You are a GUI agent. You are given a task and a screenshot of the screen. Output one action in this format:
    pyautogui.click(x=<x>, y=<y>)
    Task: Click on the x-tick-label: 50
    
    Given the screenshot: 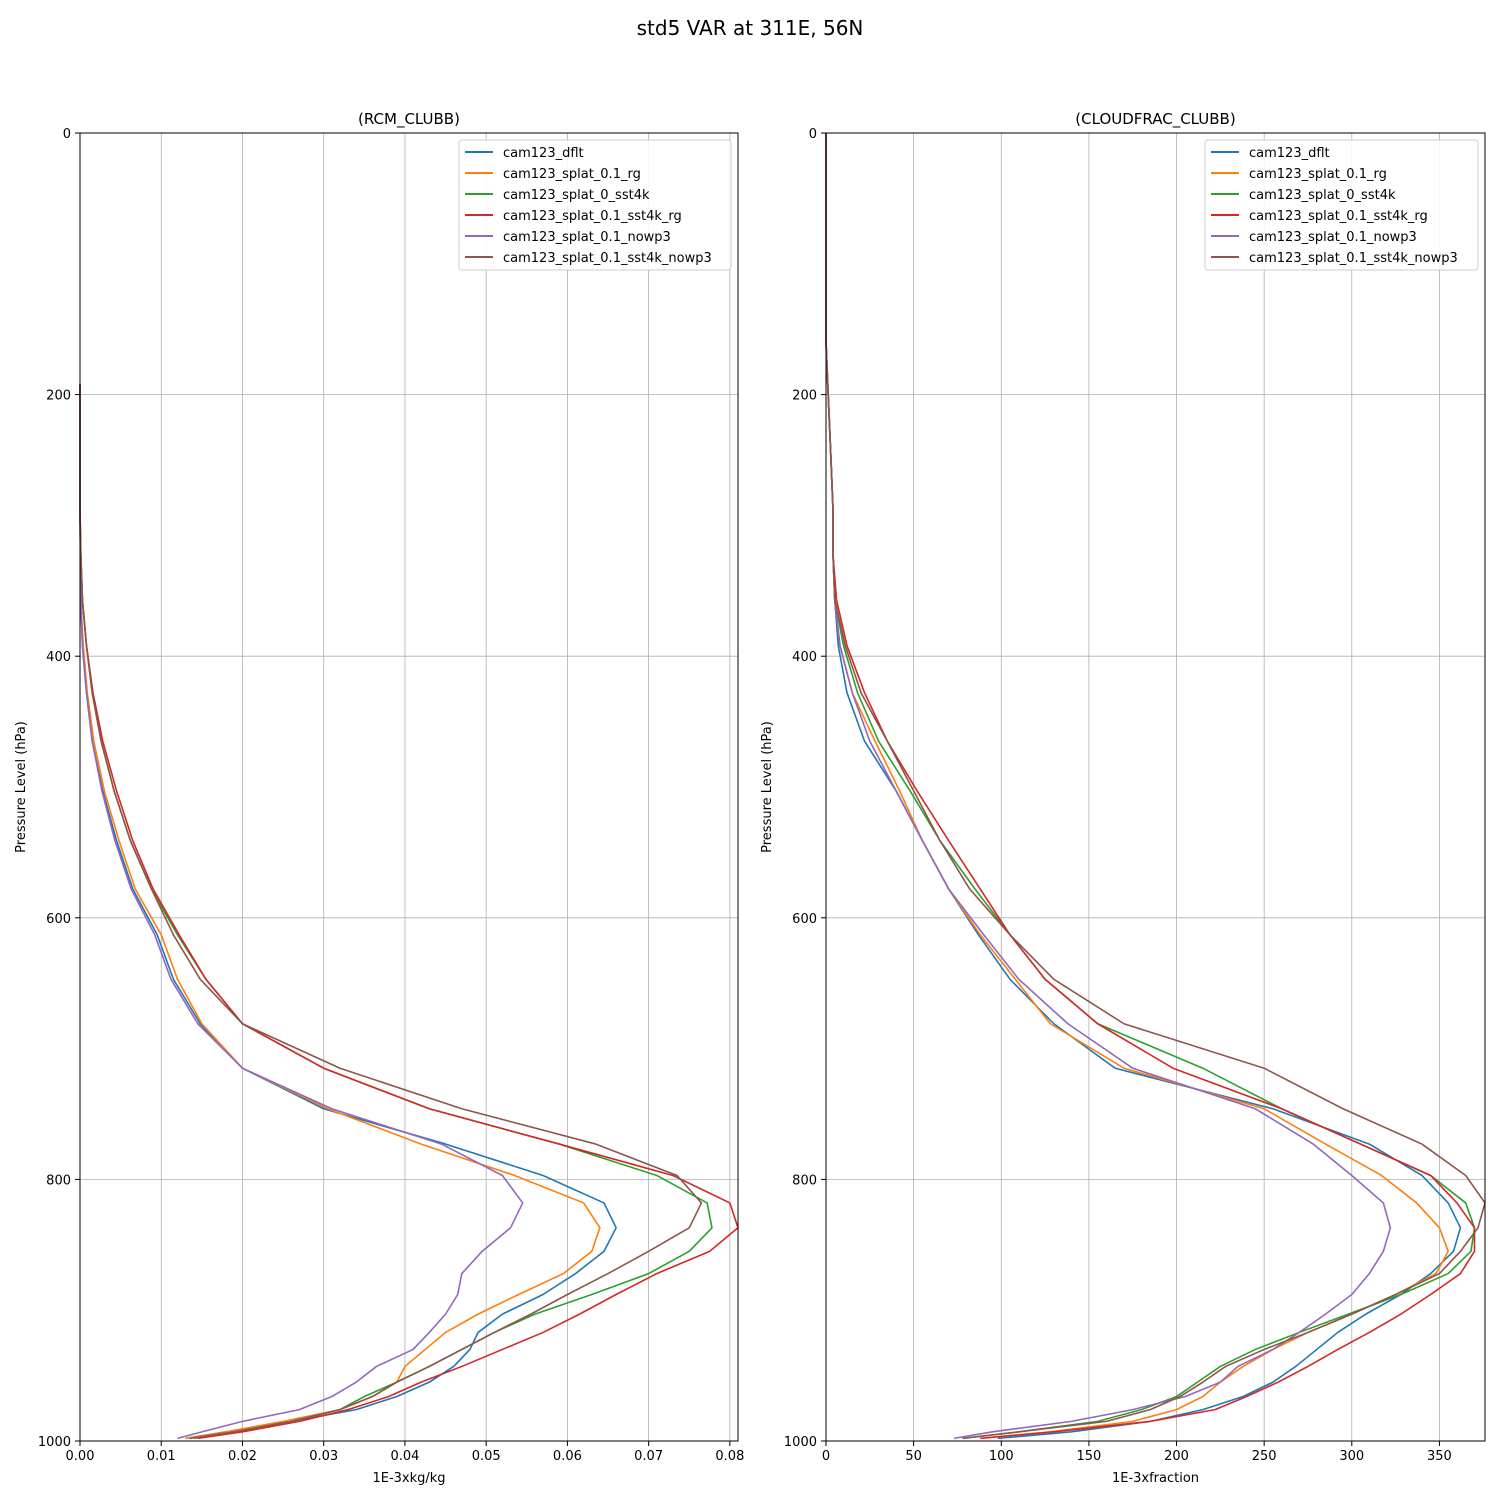 What is the action you would take?
    pyautogui.click(x=913, y=1456)
    